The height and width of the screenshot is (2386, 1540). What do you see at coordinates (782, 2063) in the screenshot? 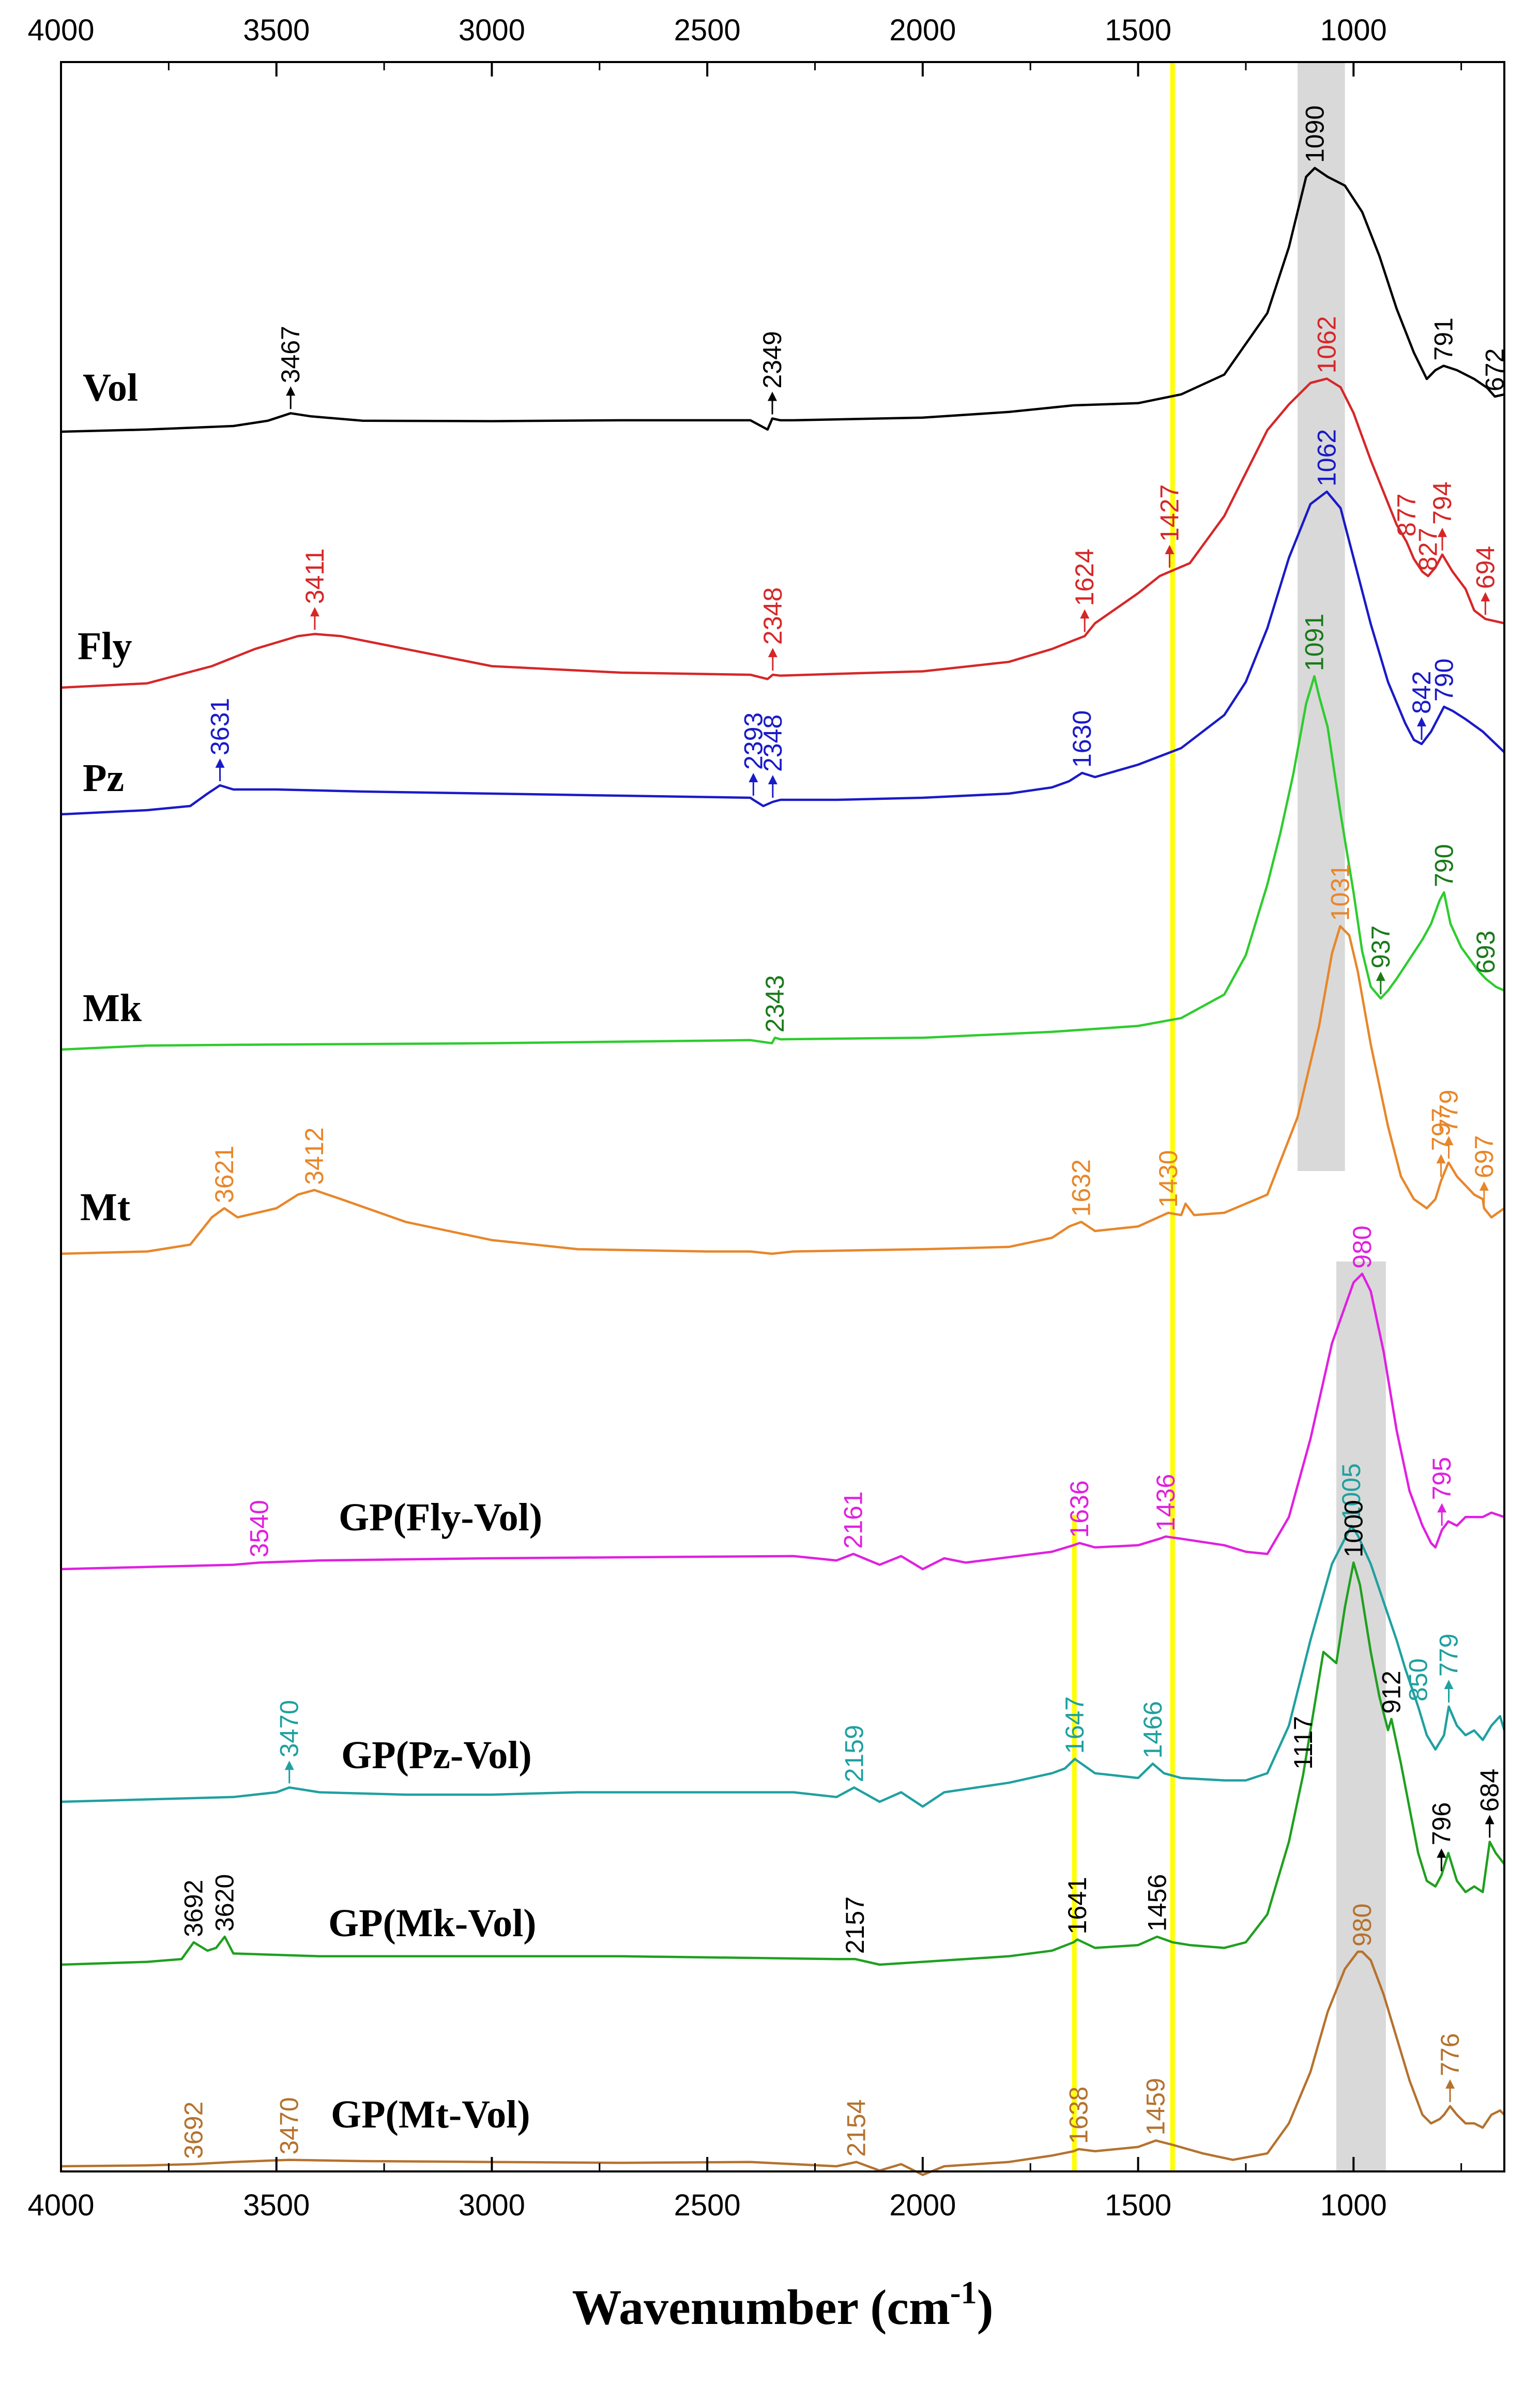
I see `series-line-gp-mt-vol` at bounding box center [782, 2063].